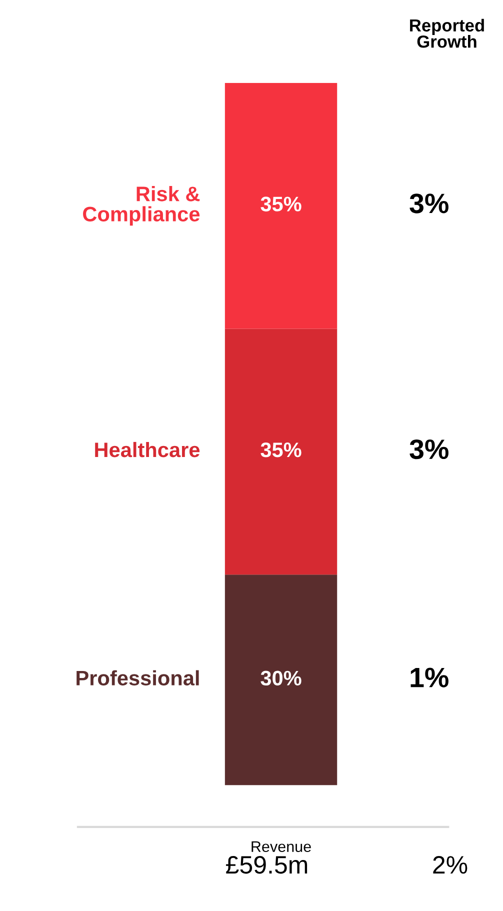 Image resolution: width=503 pixels, height=911 pixels. Describe the element at coordinates (281, 846) in the screenshot. I see `x-tick-label: Revenue` at that location.